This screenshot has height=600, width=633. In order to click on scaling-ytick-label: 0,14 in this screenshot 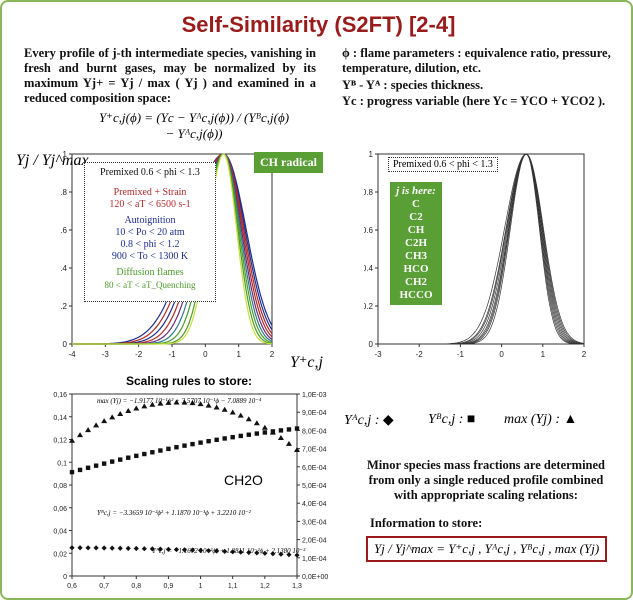, I will do `click(60, 418)`.